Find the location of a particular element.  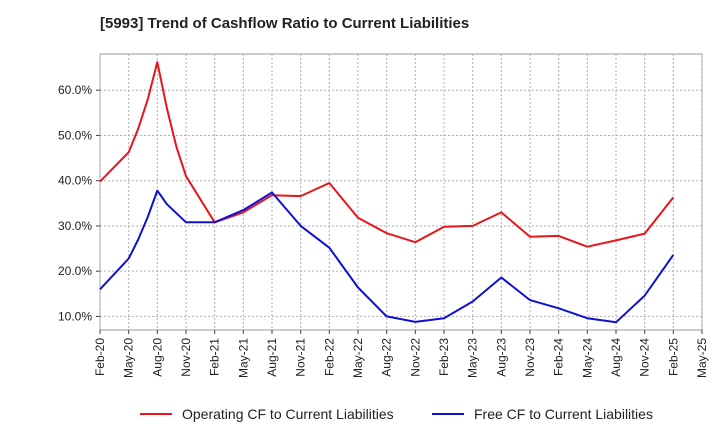

y-tick-label: 10.0% is located at coordinates (75, 316).